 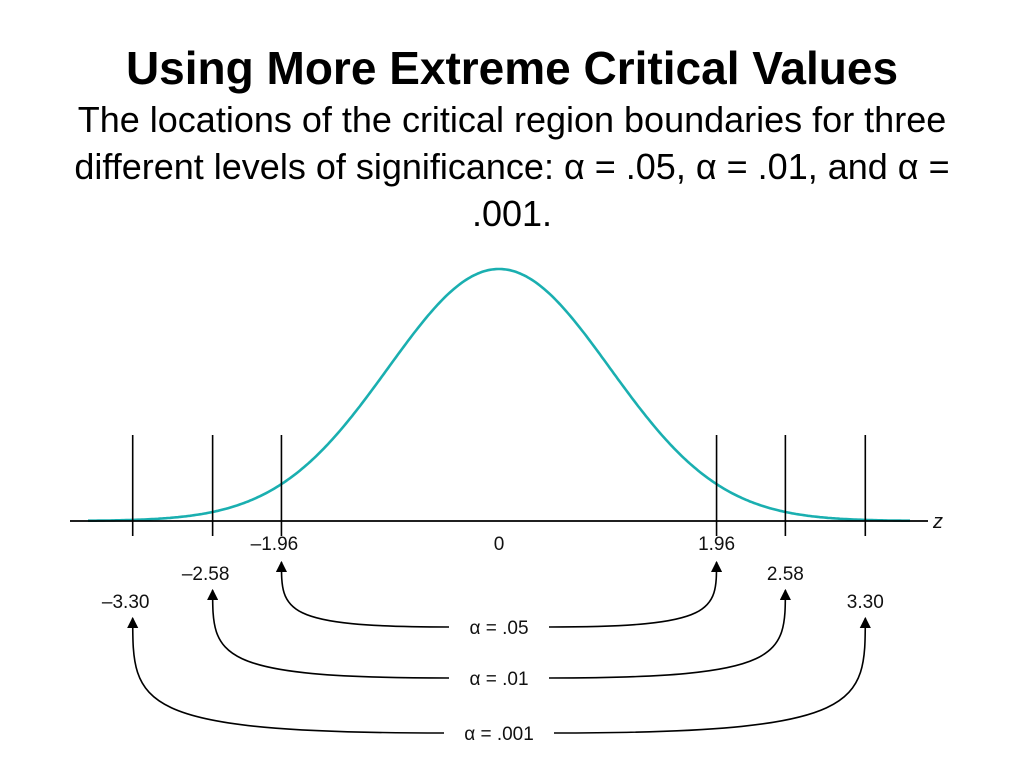 I want to click on alpha-label: α = .05, so click(x=498, y=628).